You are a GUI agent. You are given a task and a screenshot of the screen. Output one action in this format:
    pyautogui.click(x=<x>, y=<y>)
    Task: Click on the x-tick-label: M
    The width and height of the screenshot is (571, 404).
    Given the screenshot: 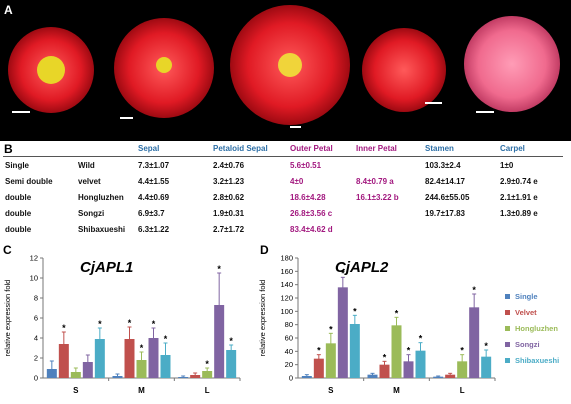 What is the action you would take?
    pyautogui.click(x=141, y=390)
    